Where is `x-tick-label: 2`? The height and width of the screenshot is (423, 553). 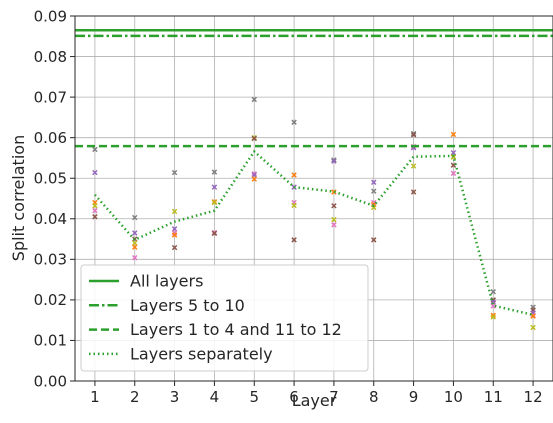
x-tick-label: 2 is located at coordinates (135, 397).